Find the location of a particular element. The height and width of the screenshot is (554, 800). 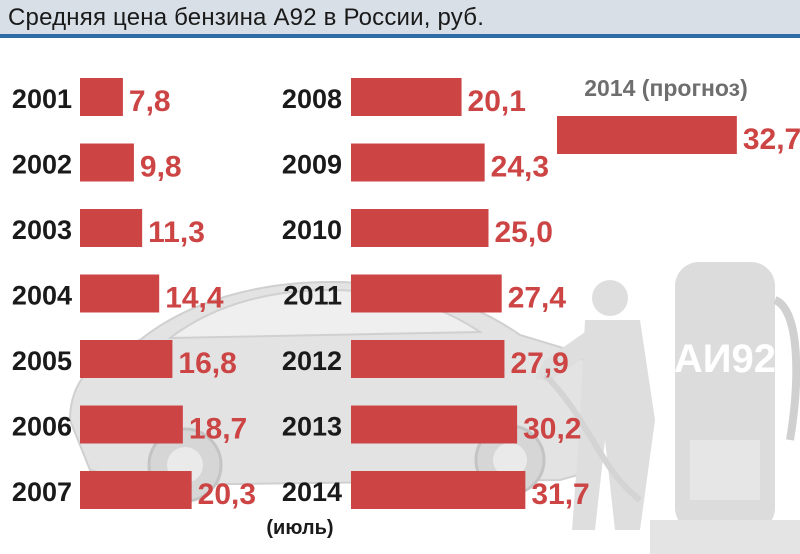

value-label: 11,3 is located at coordinates (176, 232).